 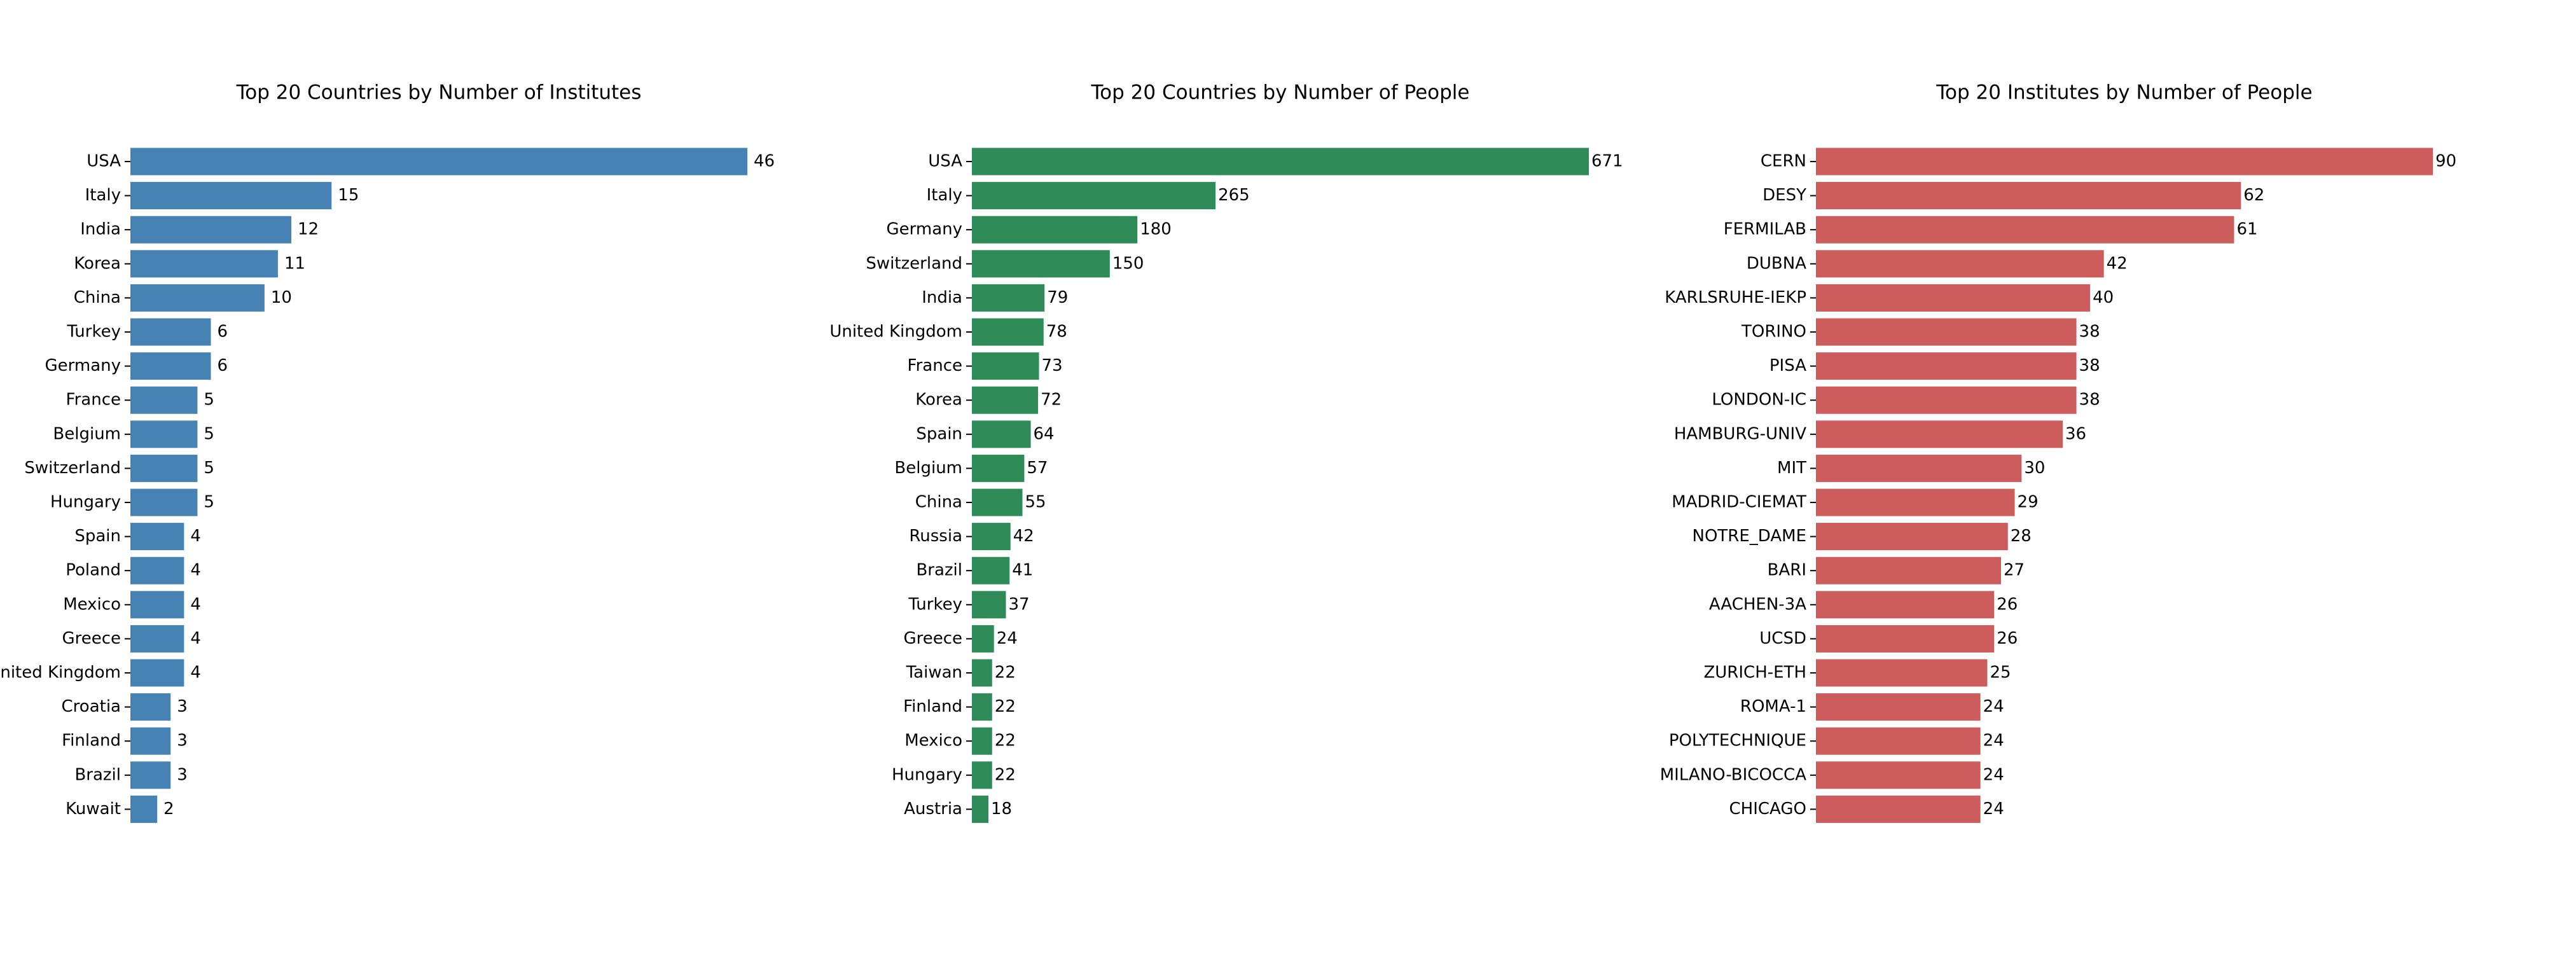 I want to click on y-tick-label: HAMBURG-UNIV, so click(x=1740, y=434).